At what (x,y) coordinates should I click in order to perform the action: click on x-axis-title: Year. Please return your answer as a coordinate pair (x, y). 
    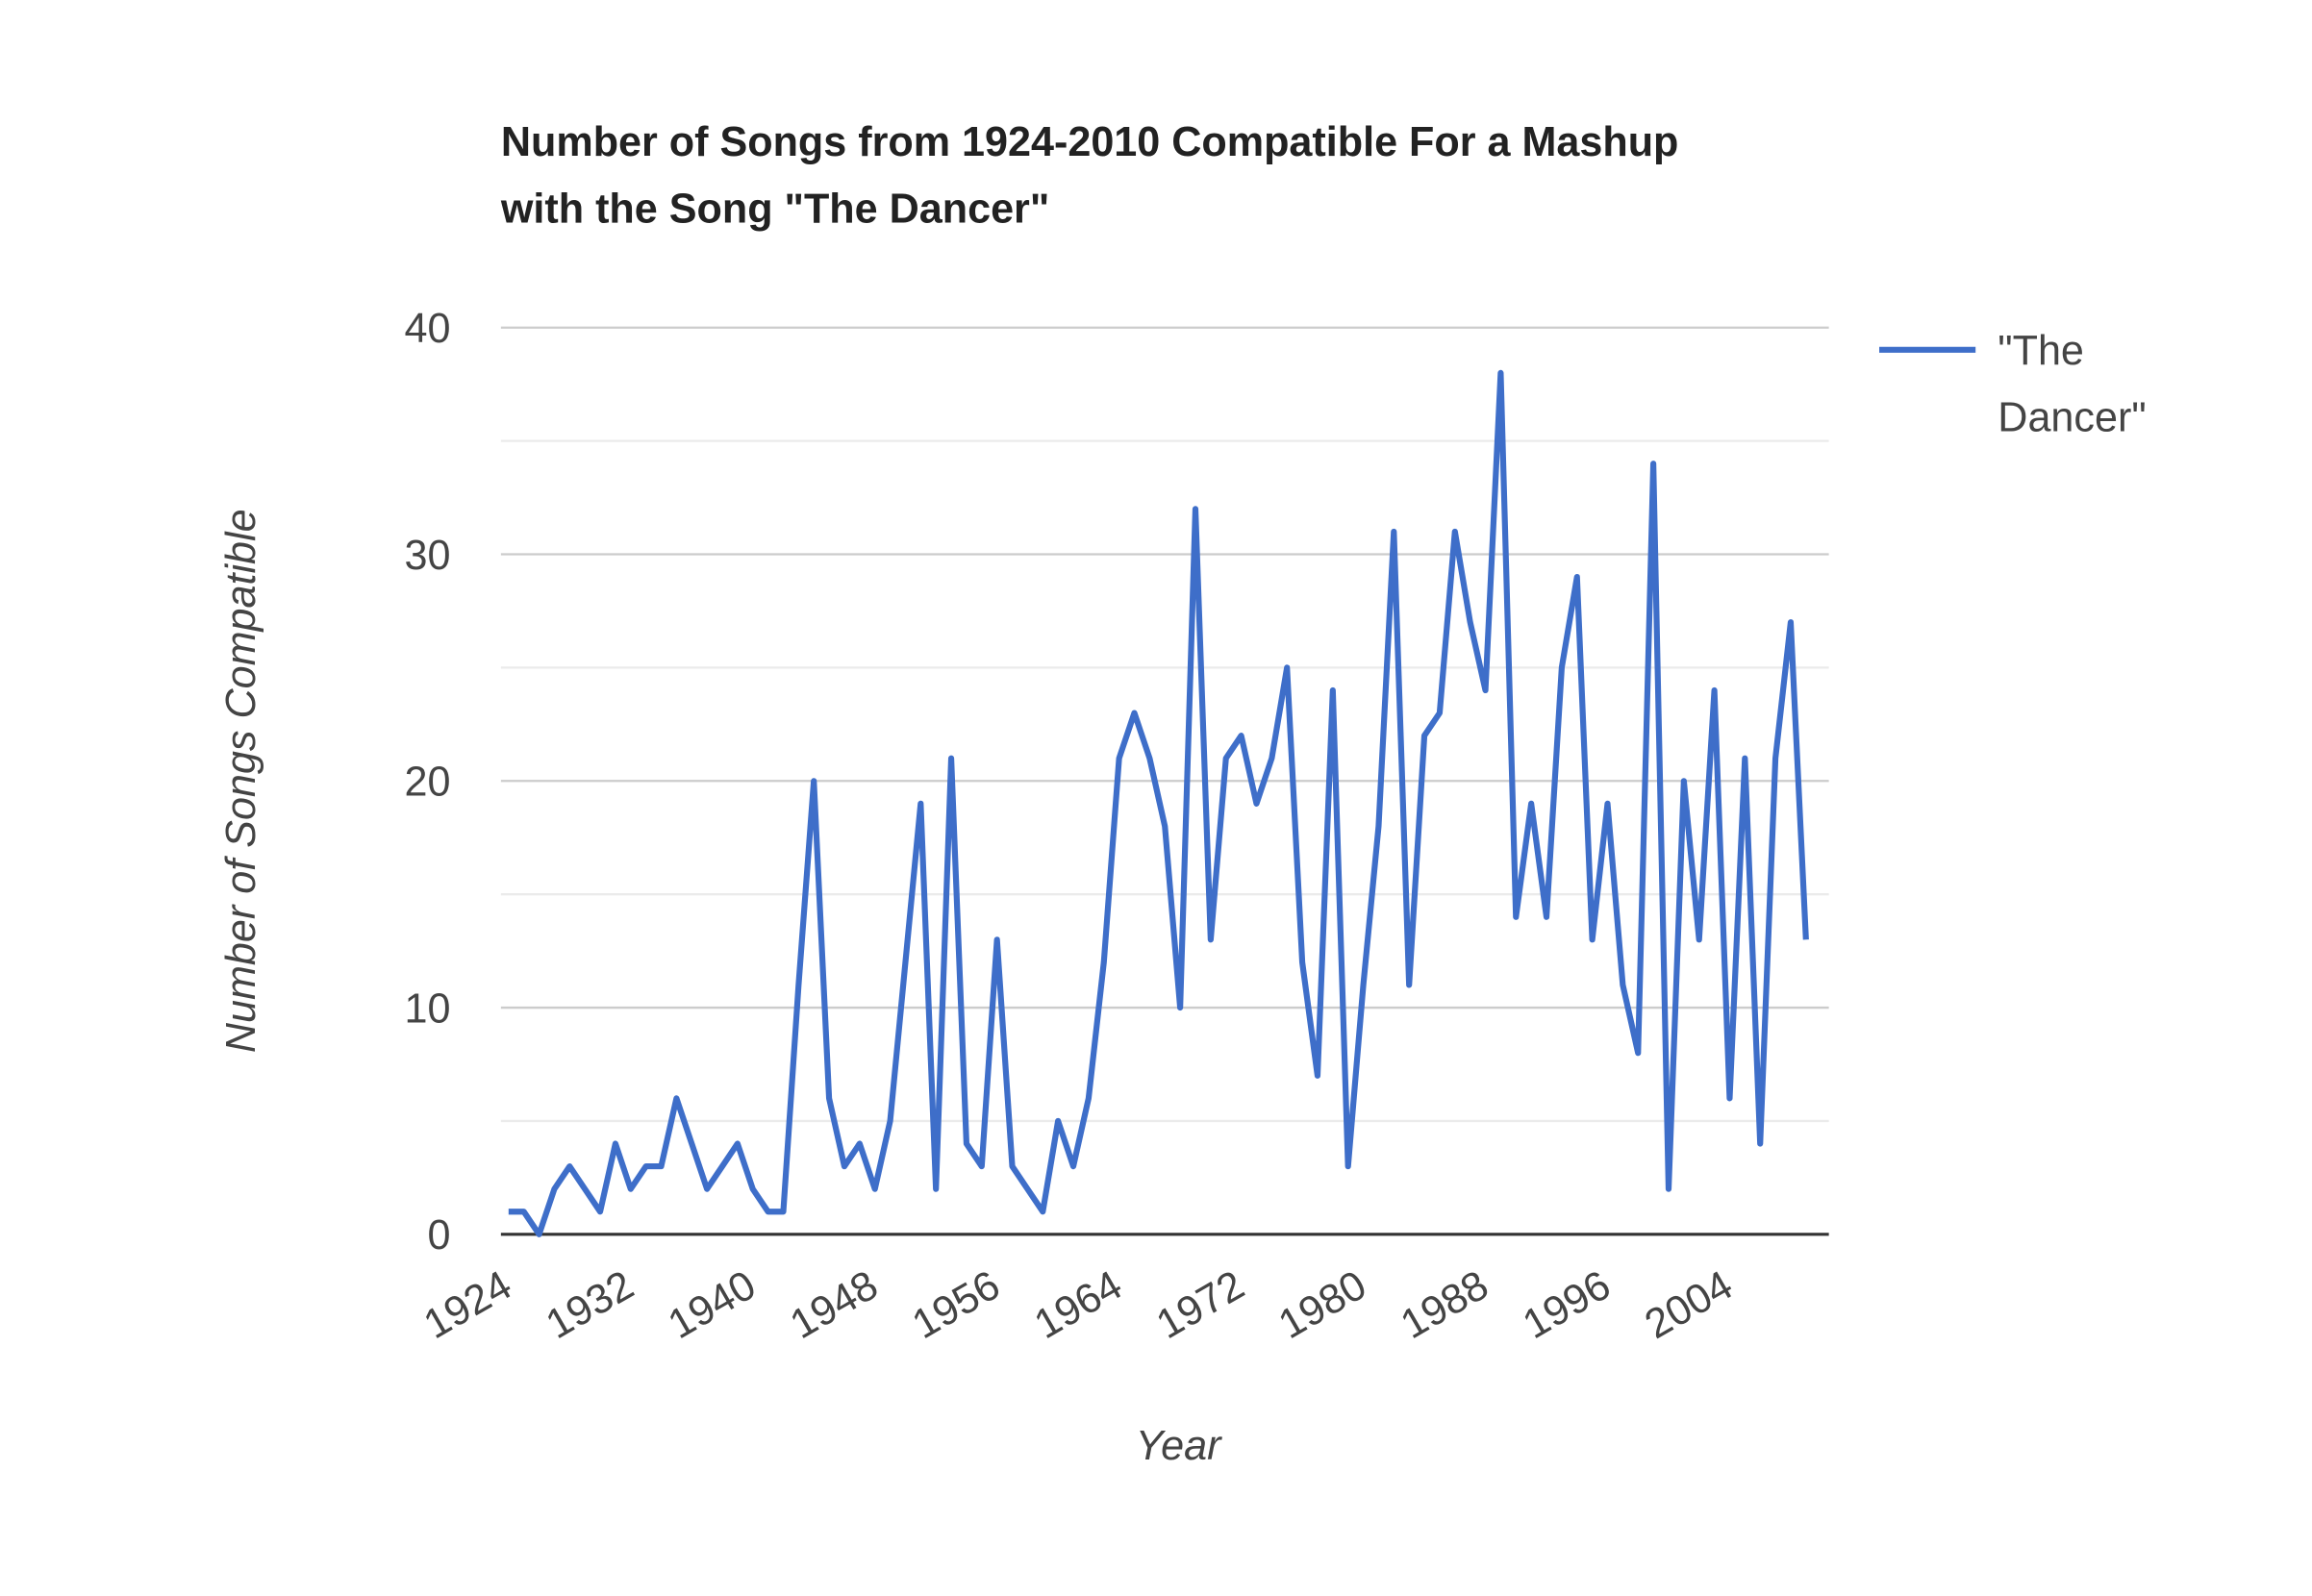
    Looking at the image, I should click on (1179, 1446).